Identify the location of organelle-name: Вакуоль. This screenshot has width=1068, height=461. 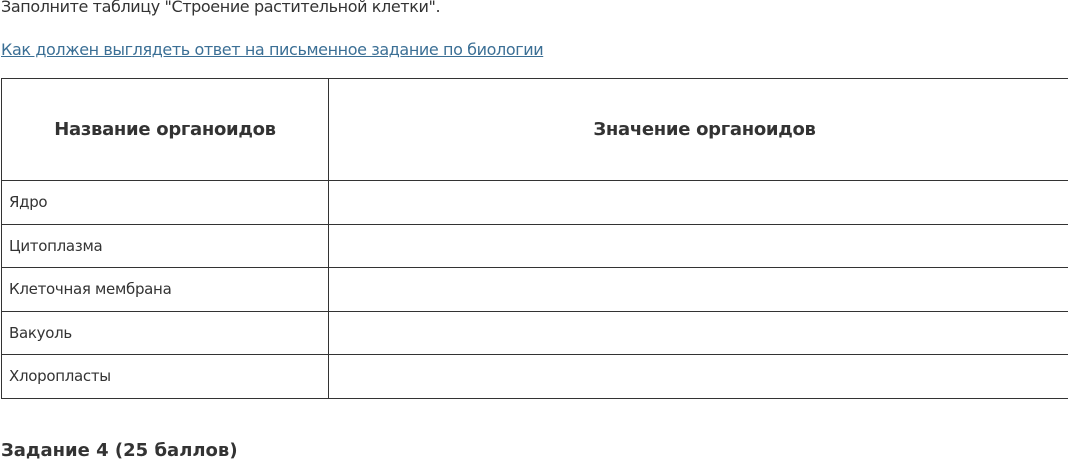
(165, 333).